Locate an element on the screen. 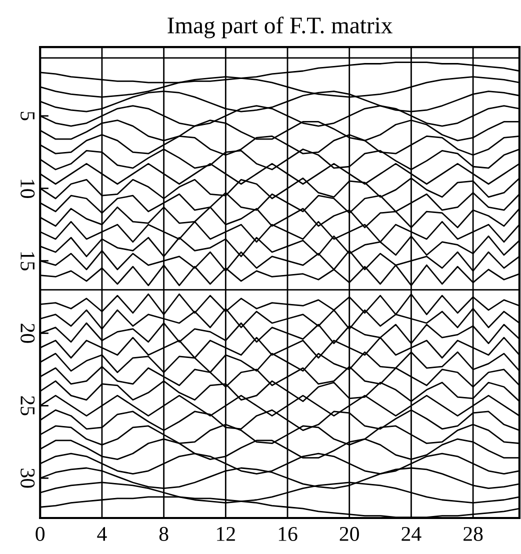 This screenshot has width=521, height=554. x-tick-label: 24 is located at coordinates (412, 533).